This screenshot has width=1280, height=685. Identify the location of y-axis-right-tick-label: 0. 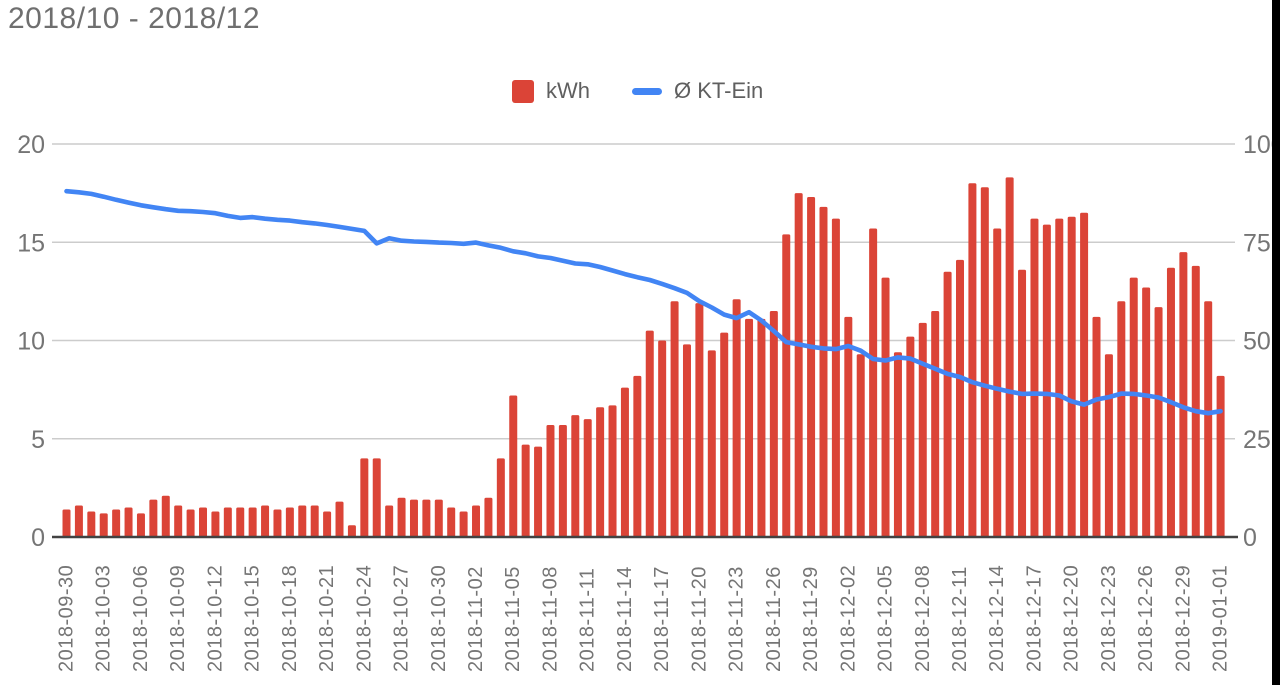
(1250, 538).